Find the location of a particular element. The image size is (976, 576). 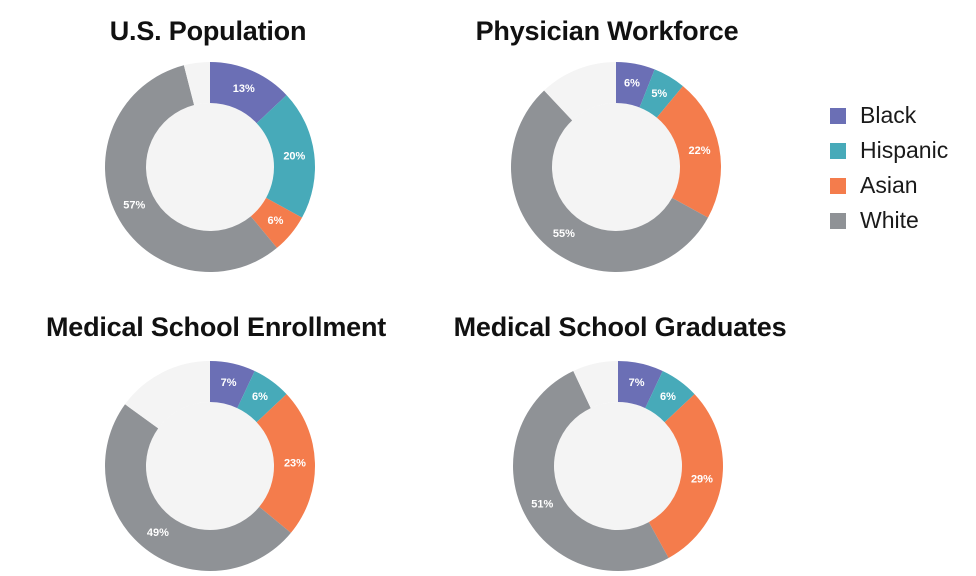

legend-label: White is located at coordinates (889, 220).